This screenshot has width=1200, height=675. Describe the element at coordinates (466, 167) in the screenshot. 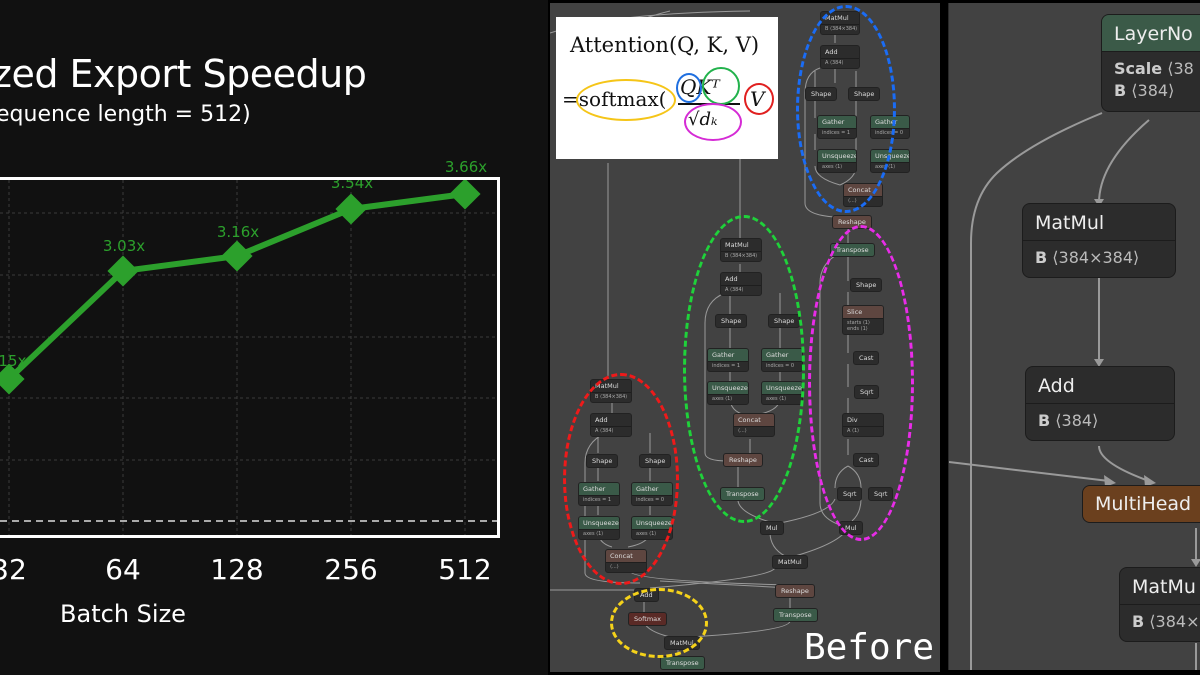

I see `data-label-512: 3.66x` at that location.